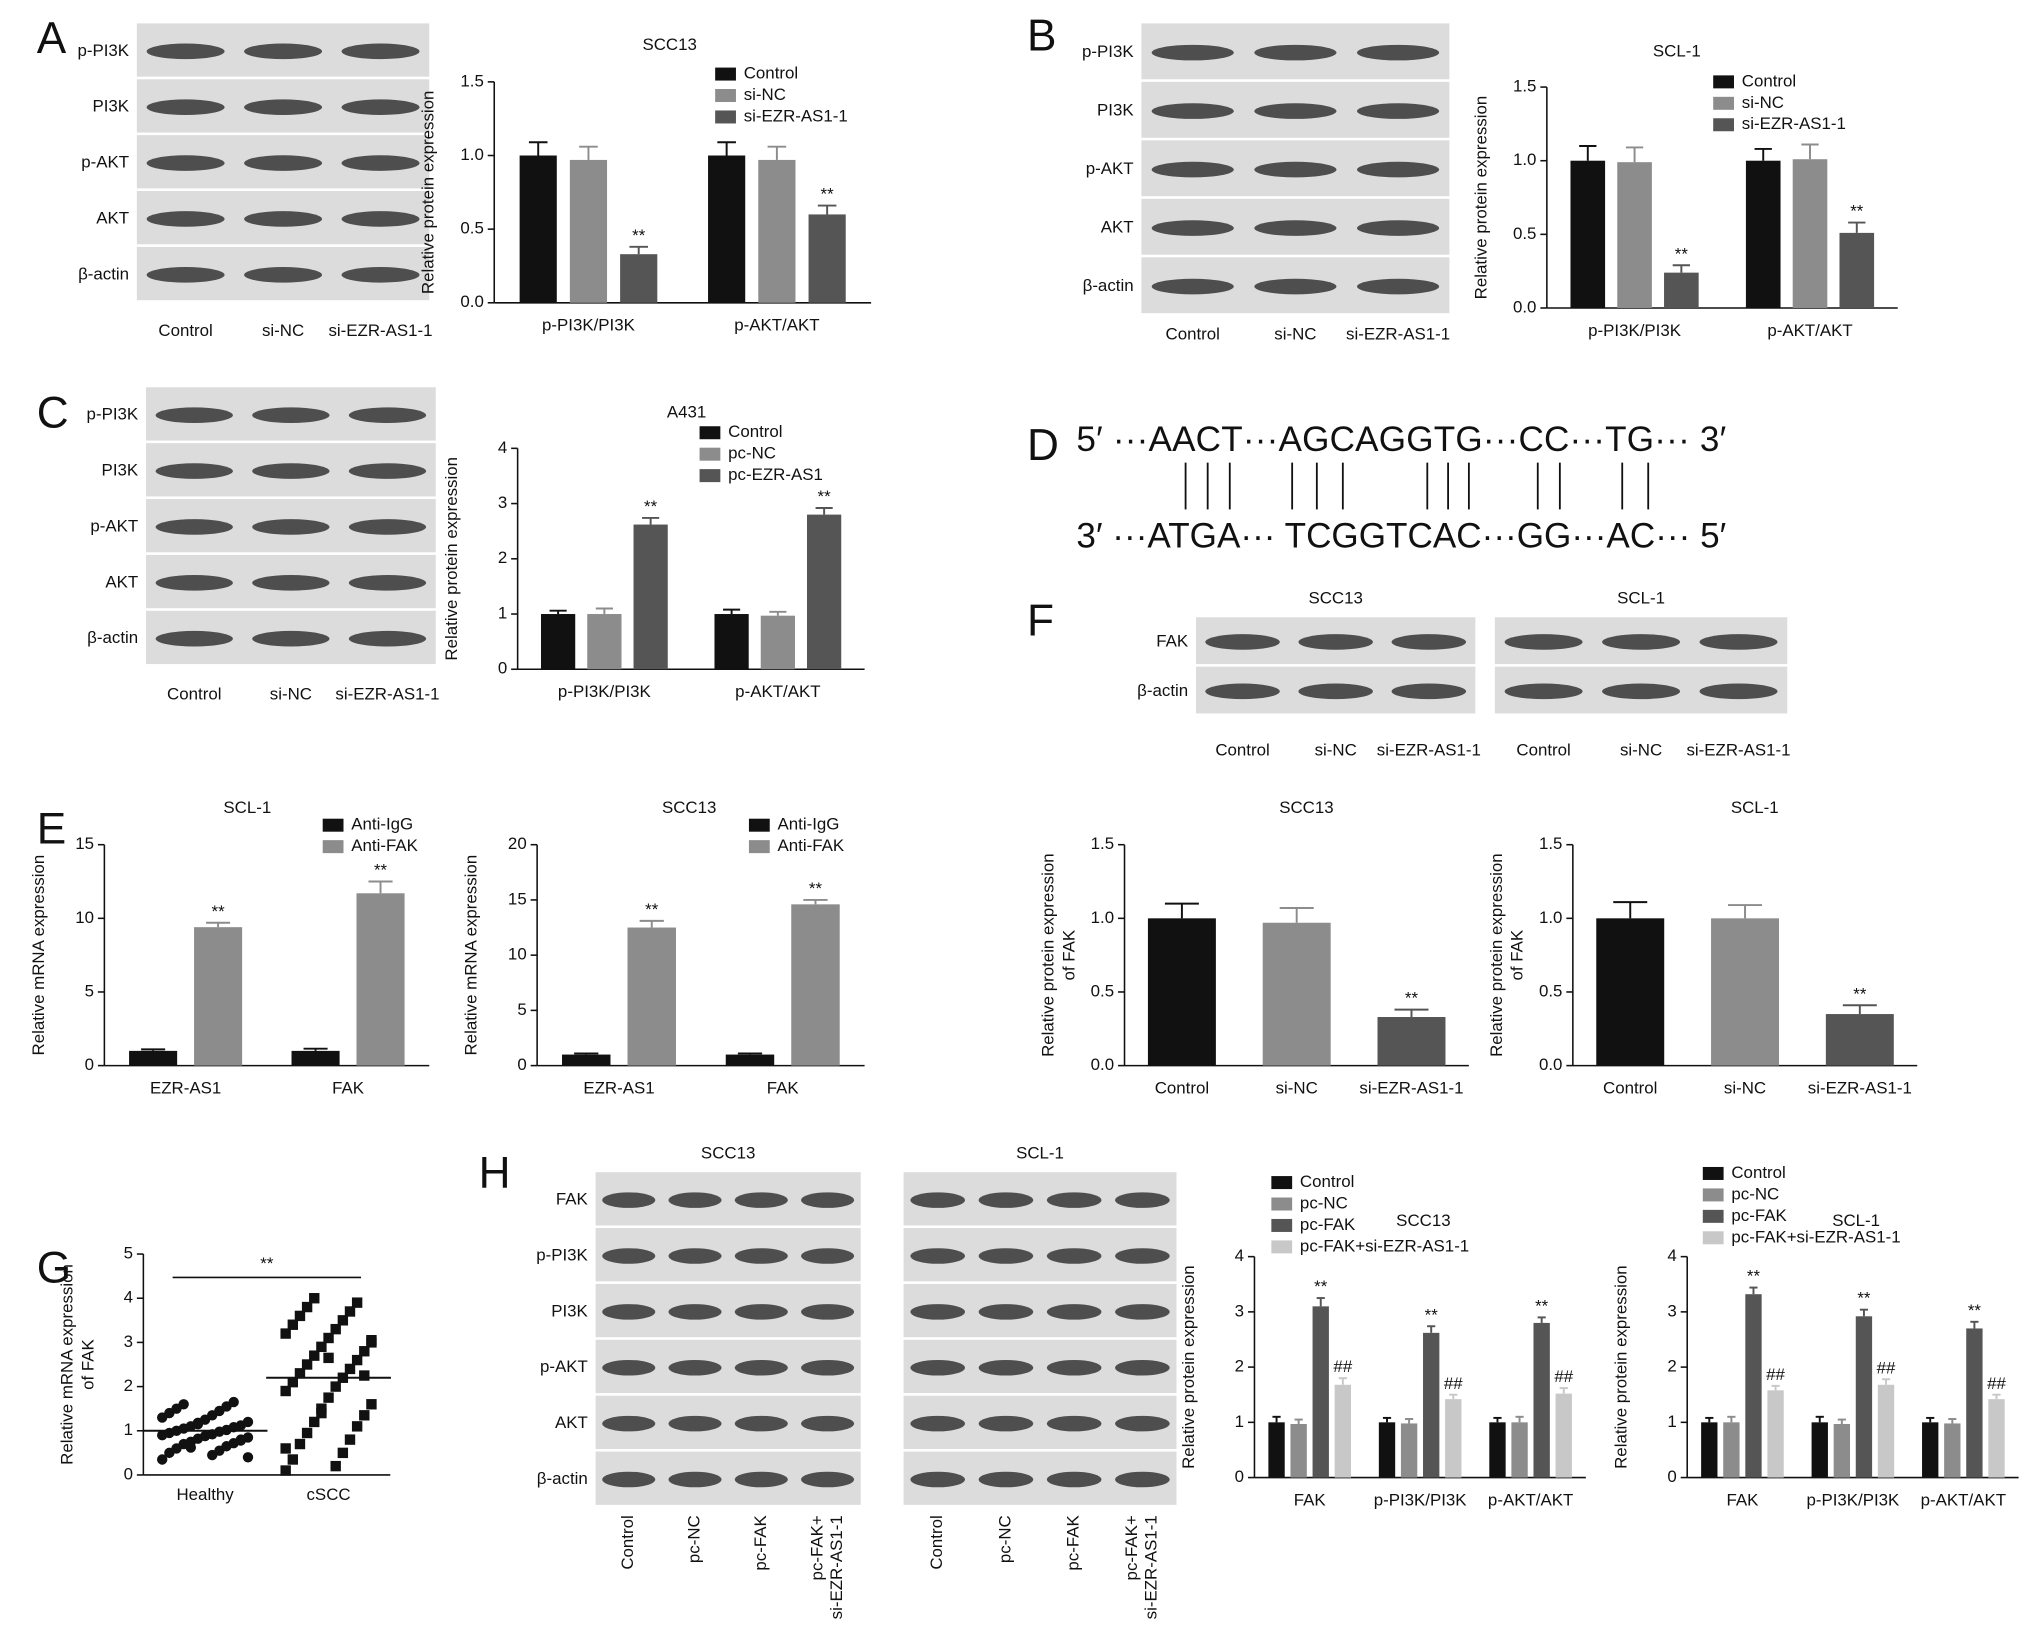  I want to click on x-tick-label: p-PI3K/PI3K, so click(1635, 330).